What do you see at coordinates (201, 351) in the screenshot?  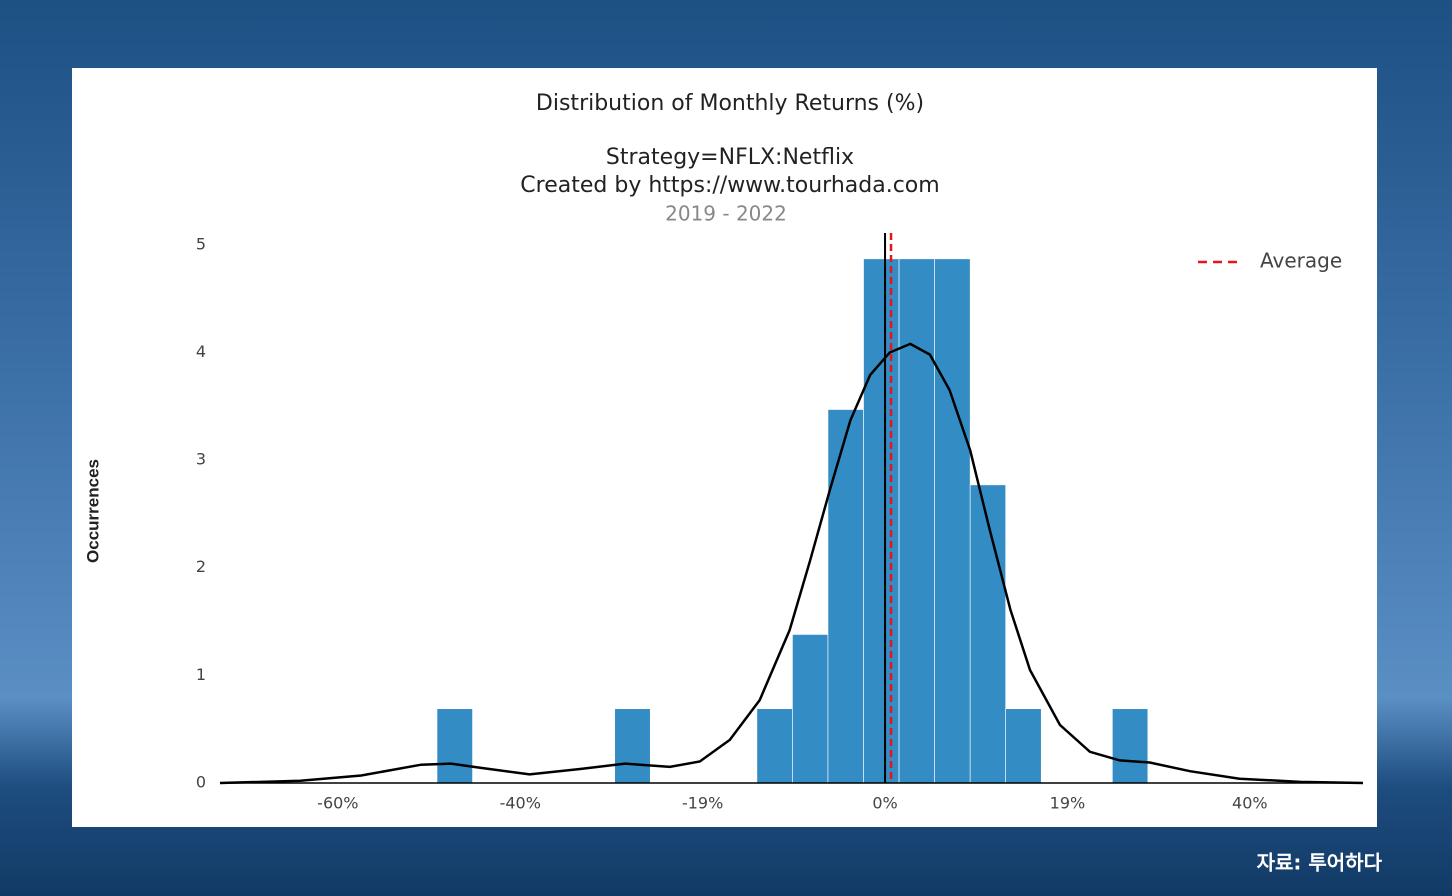 I see `y-tick-label: 4` at bounding box center [201, 351].